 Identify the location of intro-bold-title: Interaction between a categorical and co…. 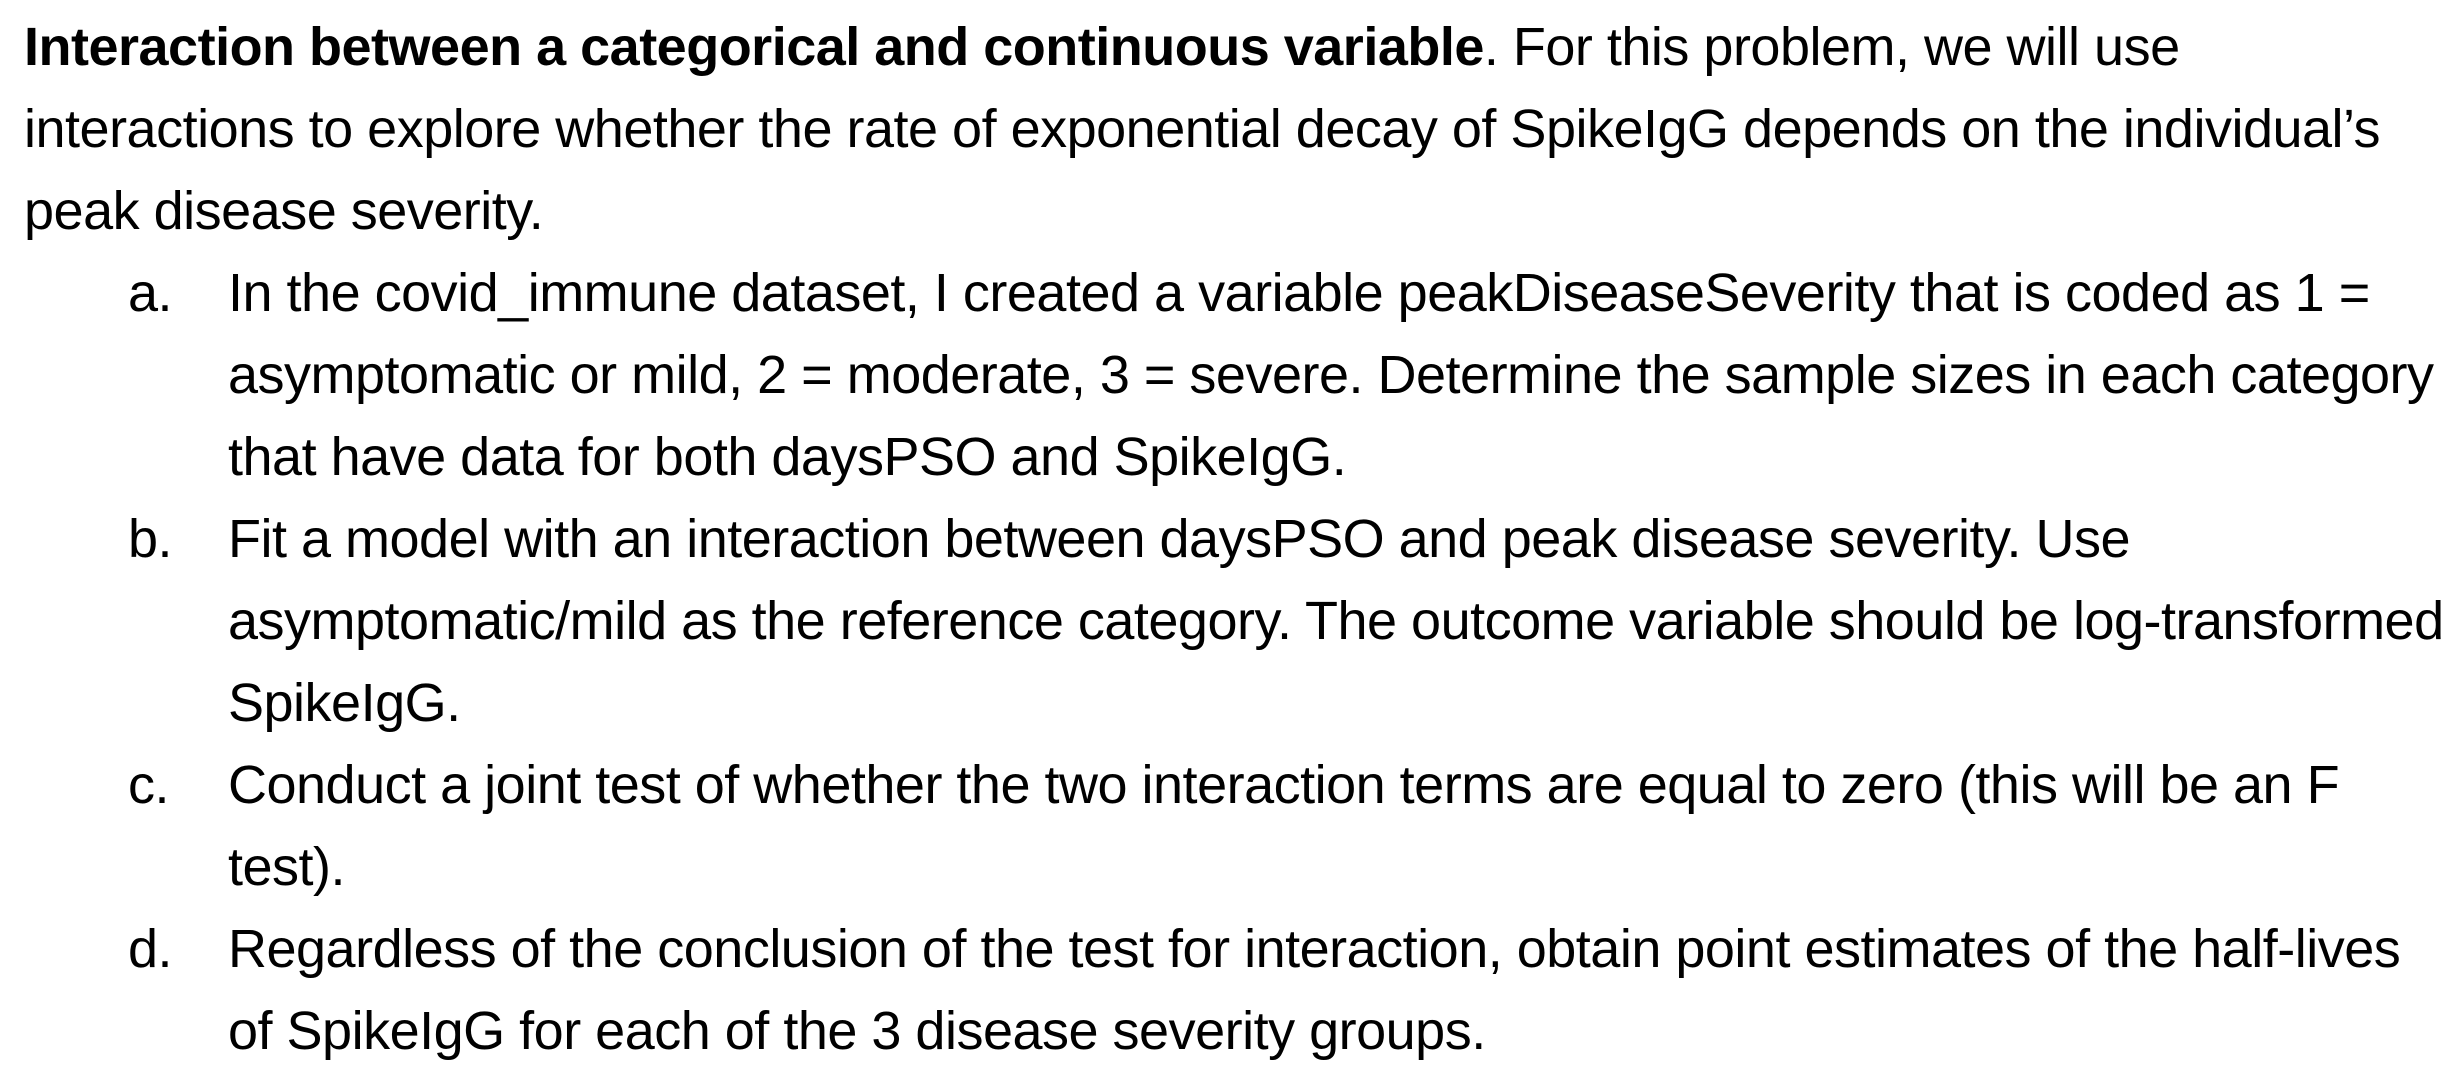
(754, 47).